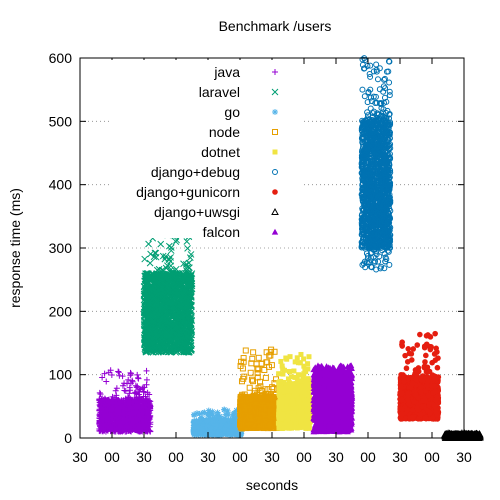 Image resolution: width=500 pixels, height=500 pixels. I want to click on chart-title: Benchmark /users, so click(275, 26).